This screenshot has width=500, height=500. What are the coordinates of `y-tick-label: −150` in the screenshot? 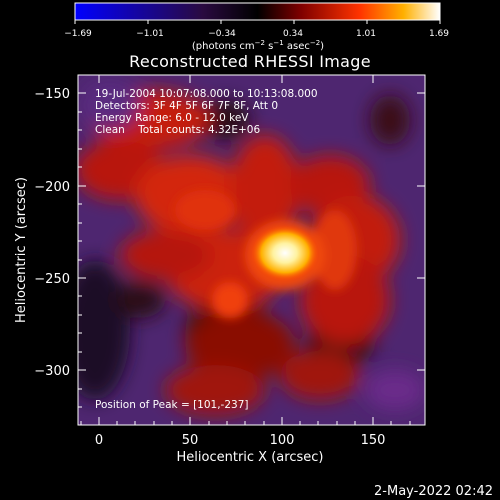 It's located at (52, 94).